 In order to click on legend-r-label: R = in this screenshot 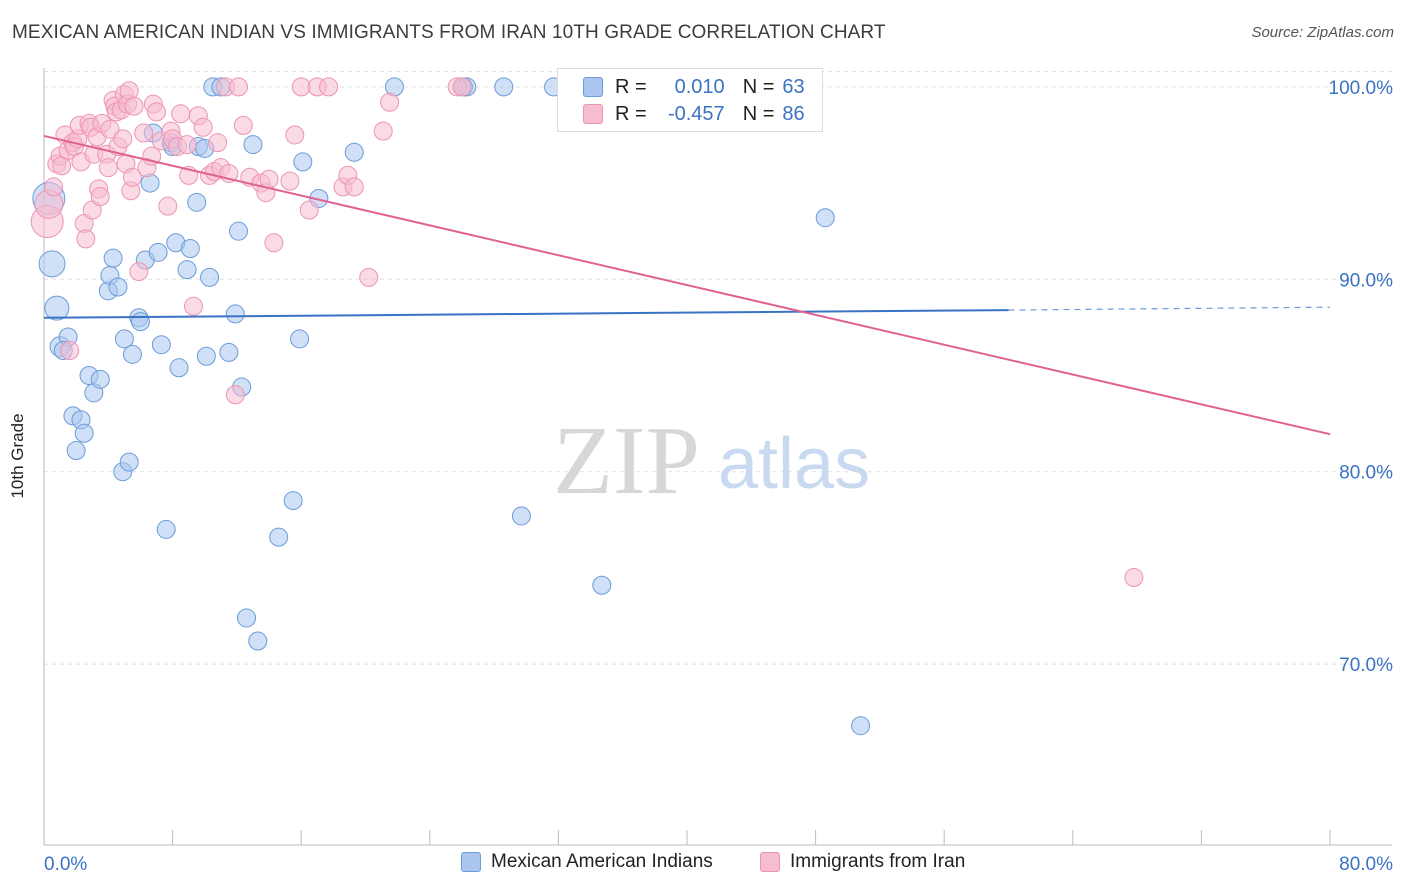, I will do `click(631, 113)`.